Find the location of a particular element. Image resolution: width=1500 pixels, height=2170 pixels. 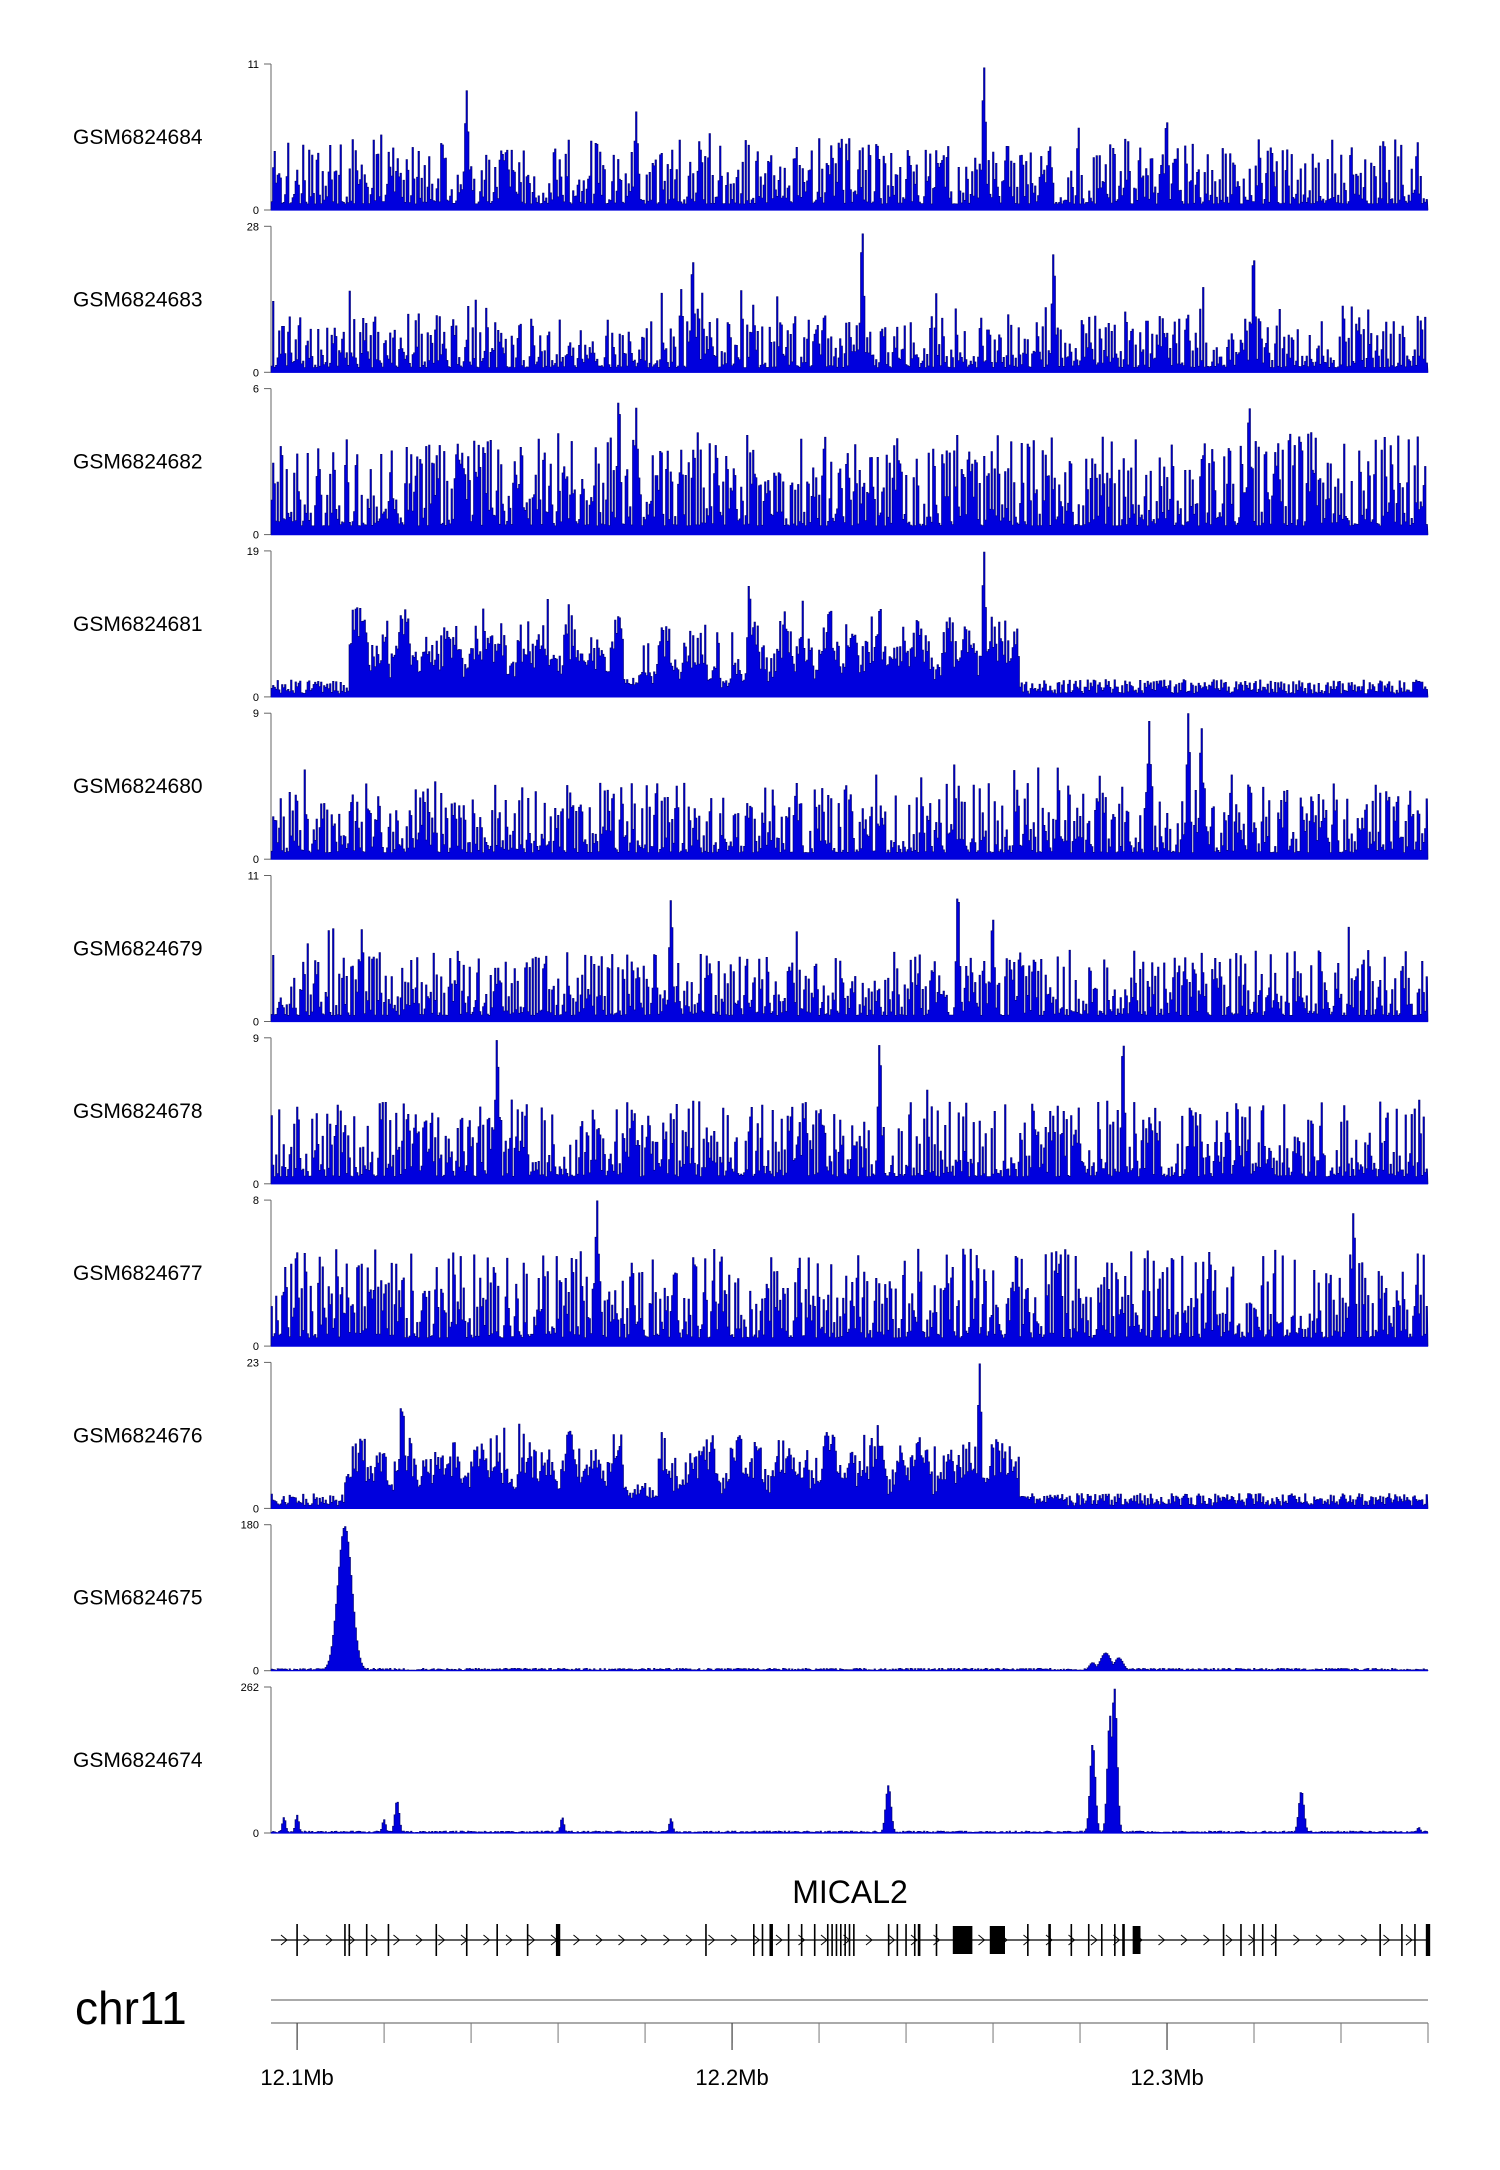

track-name-label: GSM6824684 is located at coordinates (138, 137).